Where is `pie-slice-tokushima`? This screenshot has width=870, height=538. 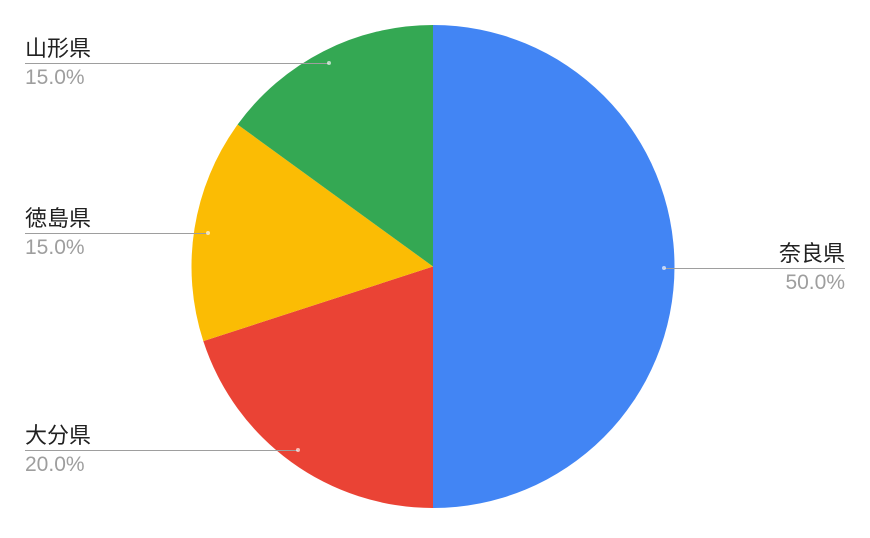 pie-slice-tokushima is located at coordinates (312, 233).